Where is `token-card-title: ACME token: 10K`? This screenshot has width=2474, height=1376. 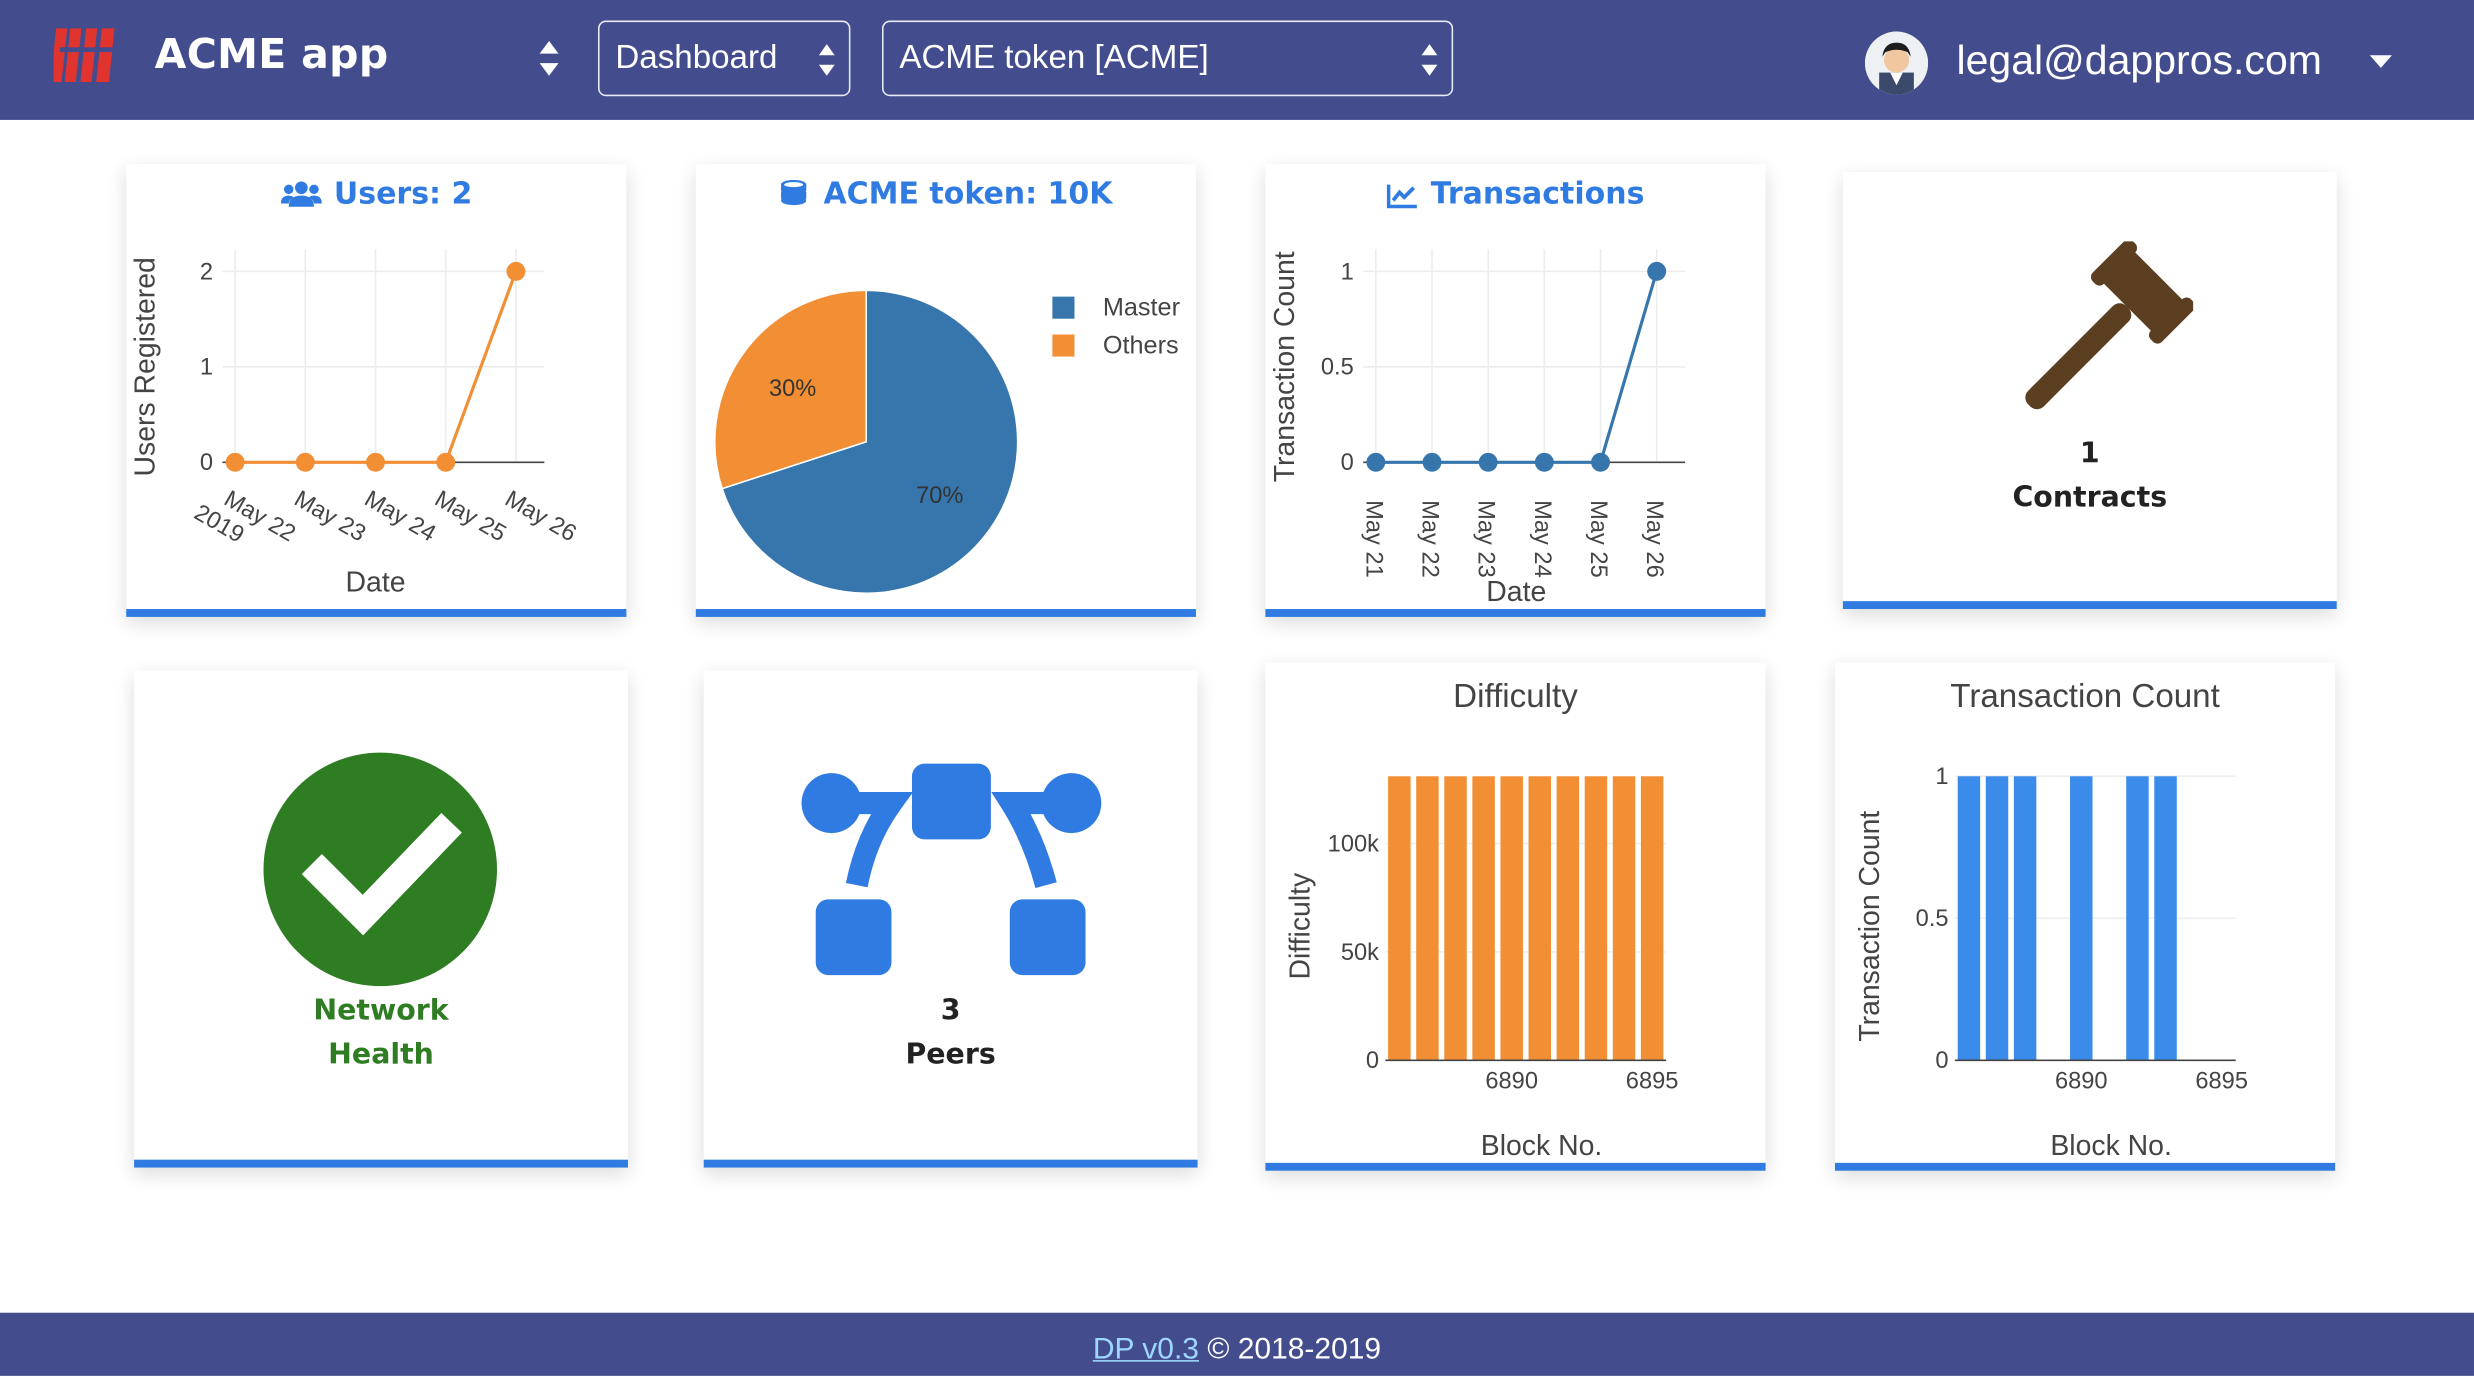
token-card-title: ACME token: 10K is located at coordinates (946, 194).